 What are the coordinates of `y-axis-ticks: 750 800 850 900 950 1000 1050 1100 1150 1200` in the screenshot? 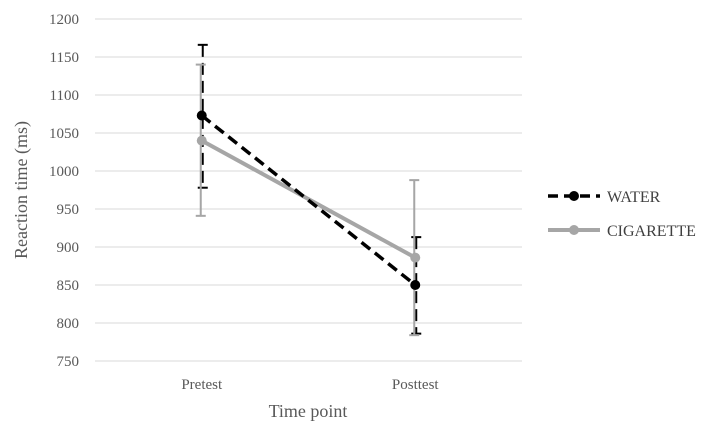 It's located at (64, 191).